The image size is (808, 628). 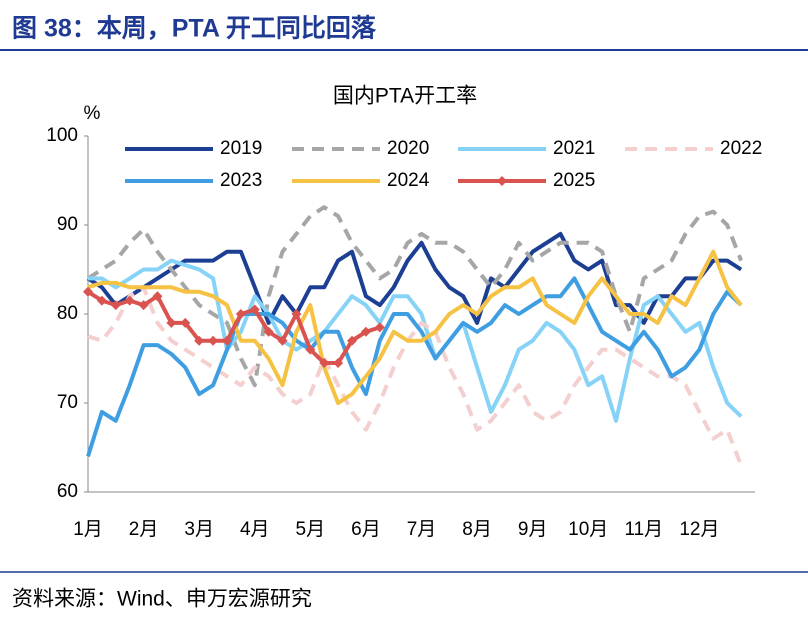 What do you see at coordinates (405, 96) in the screenshot?
I see `chart-title: 国内PTA开工率` at bounding box center [405, 96].